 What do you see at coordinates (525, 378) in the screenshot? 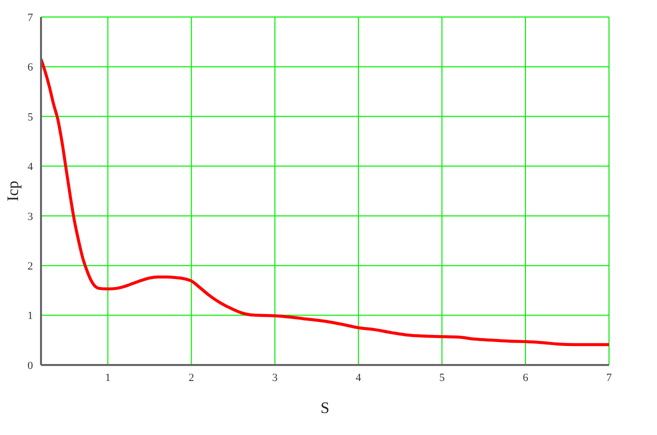
I see `x-tick-label: 6` at bounding box center [525, 378].